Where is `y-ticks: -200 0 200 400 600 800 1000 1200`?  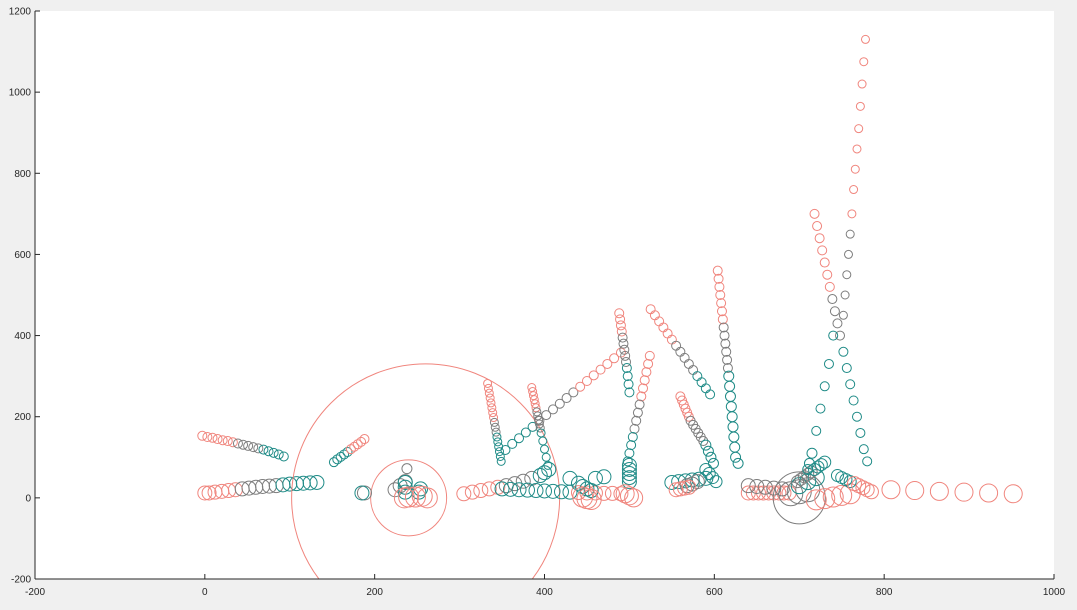 y-ticks: -200 0 200 400 600 800 1000 1200 is located at coordinates (24, 296).